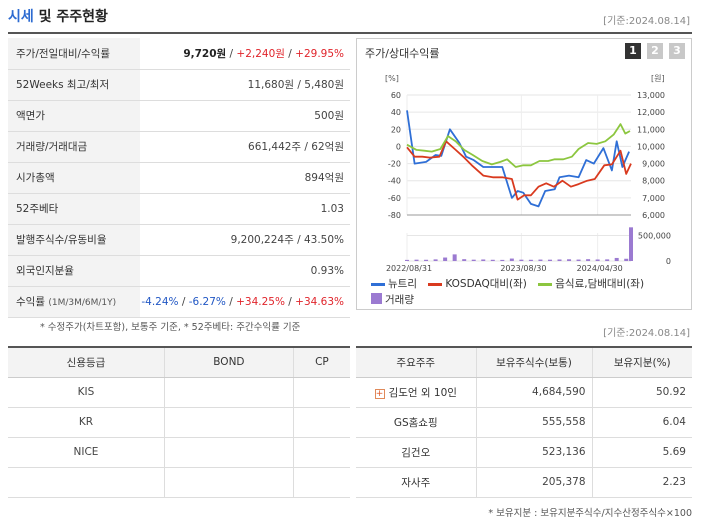 The image size is (702, 525). I want to click on agency-cell, so click(86, 482).